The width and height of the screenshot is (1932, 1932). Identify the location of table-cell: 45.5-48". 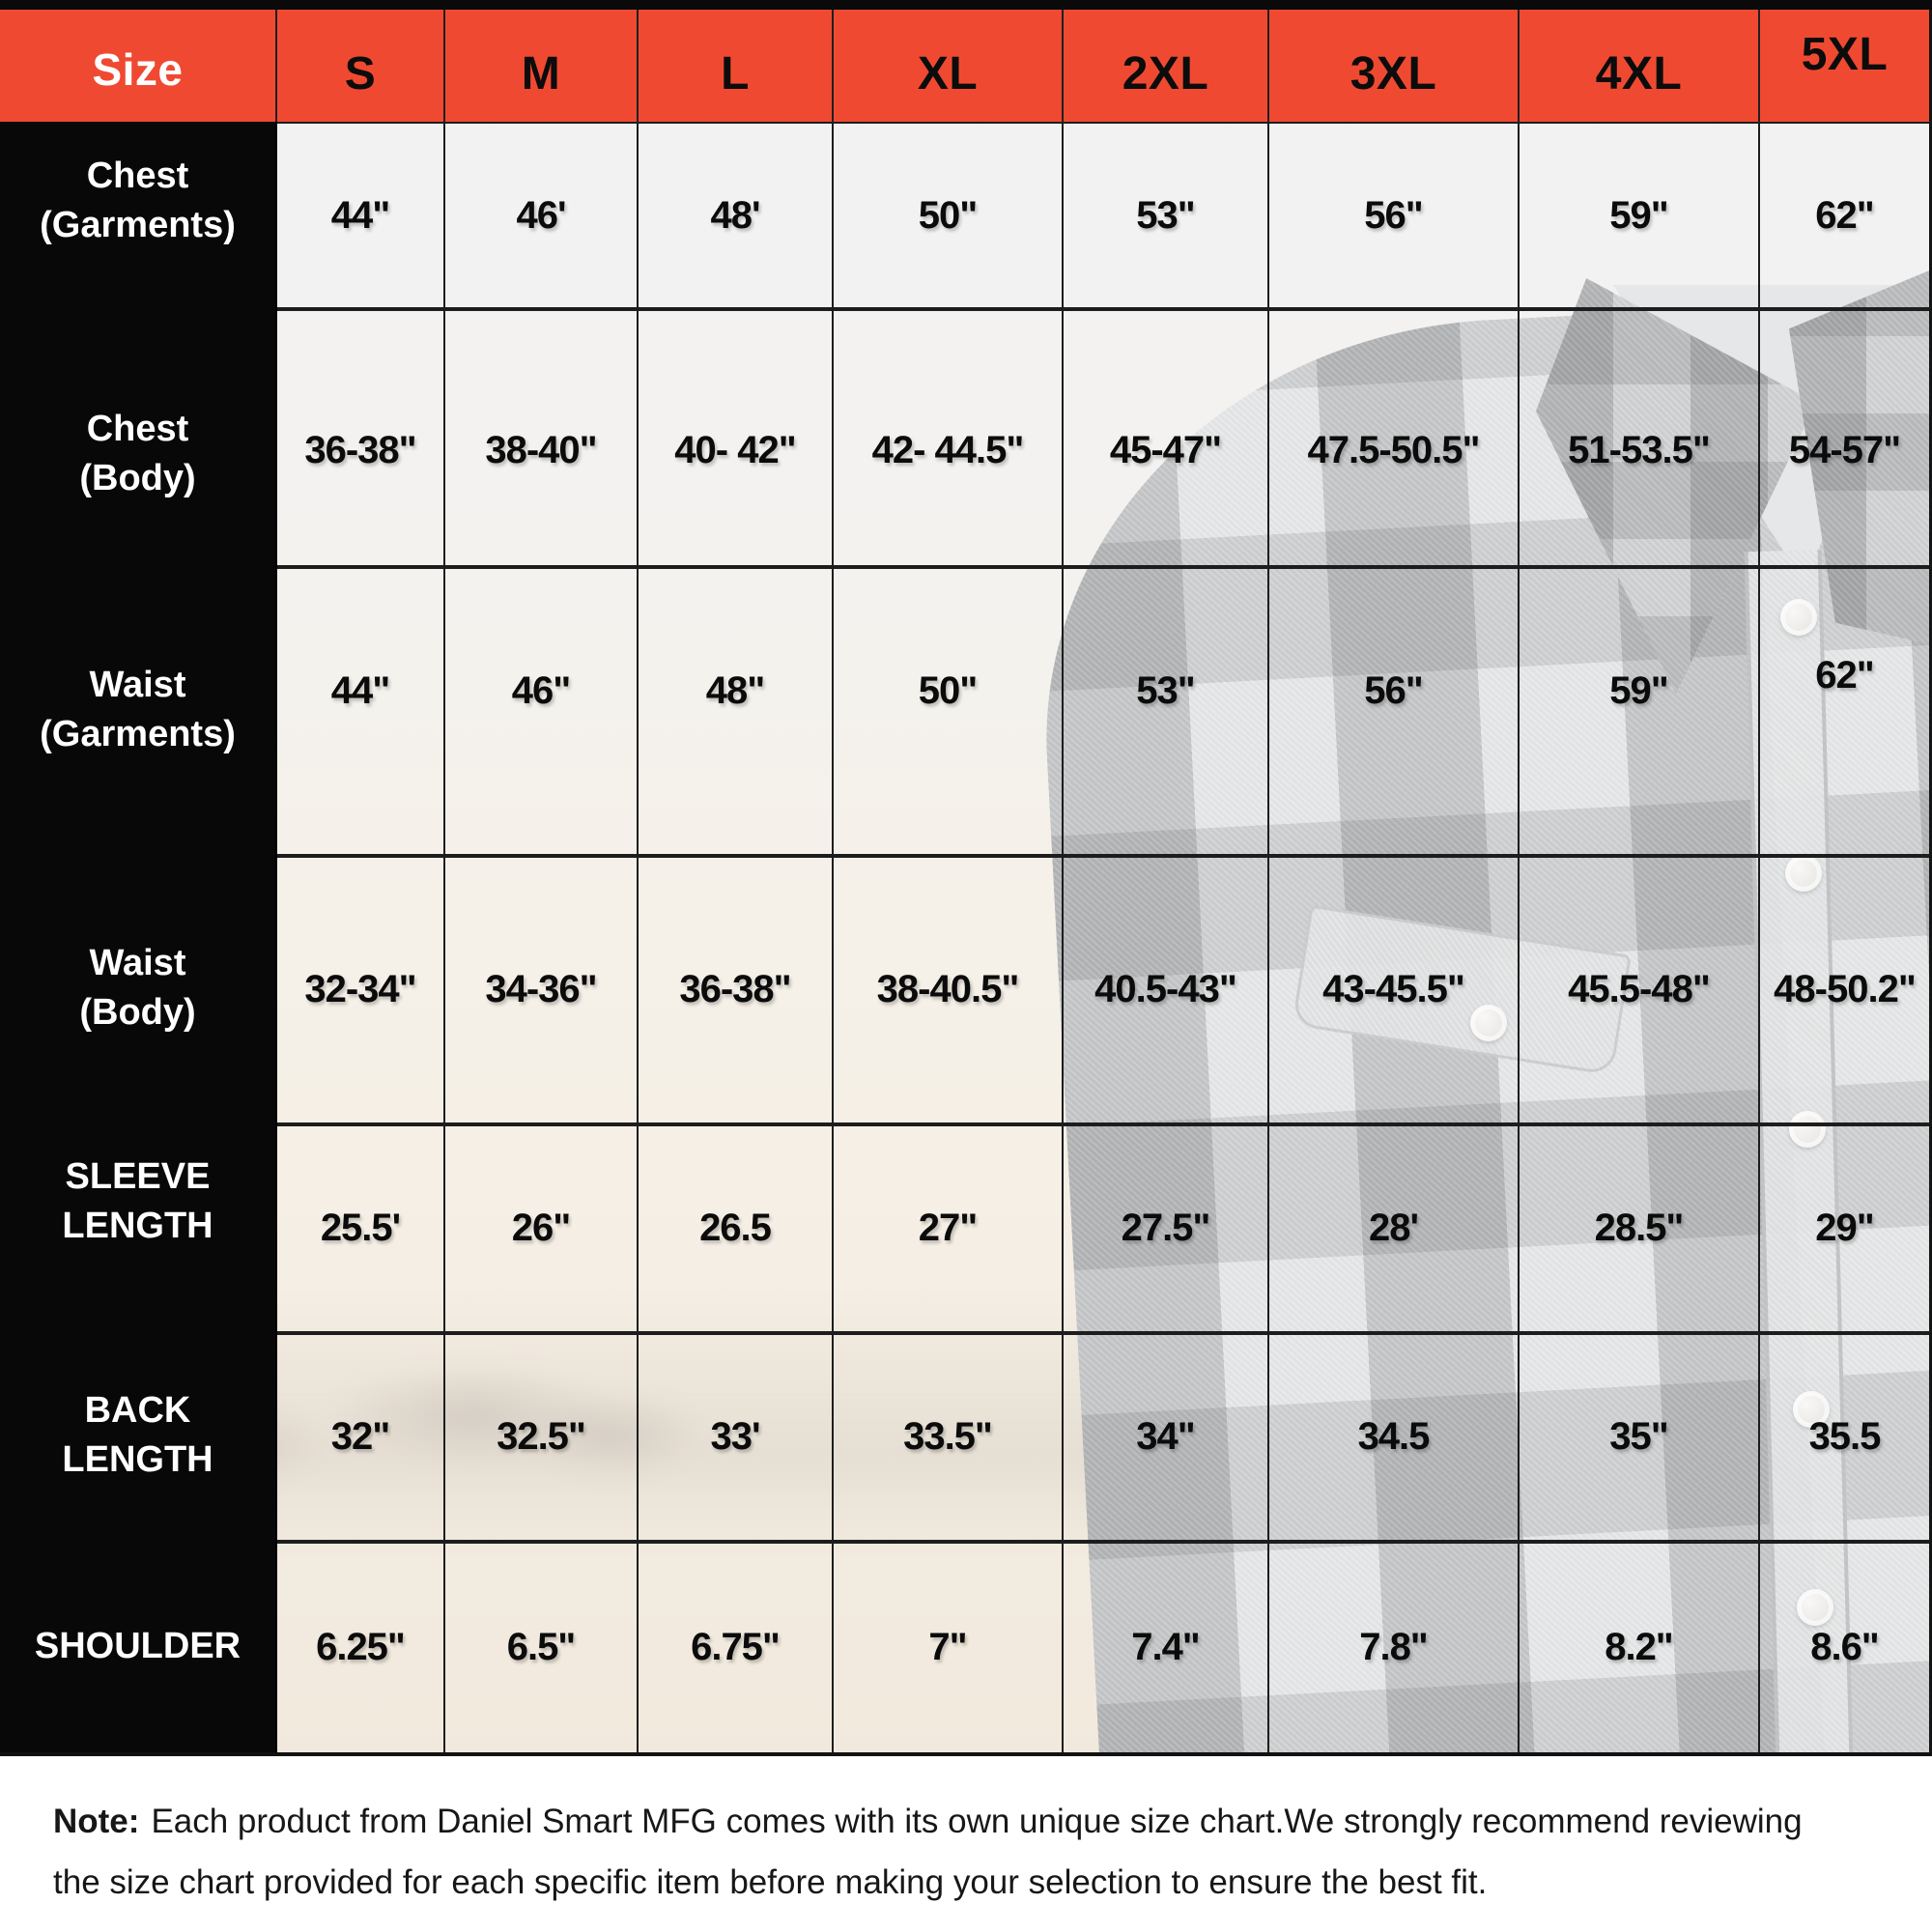
(1640, 988).